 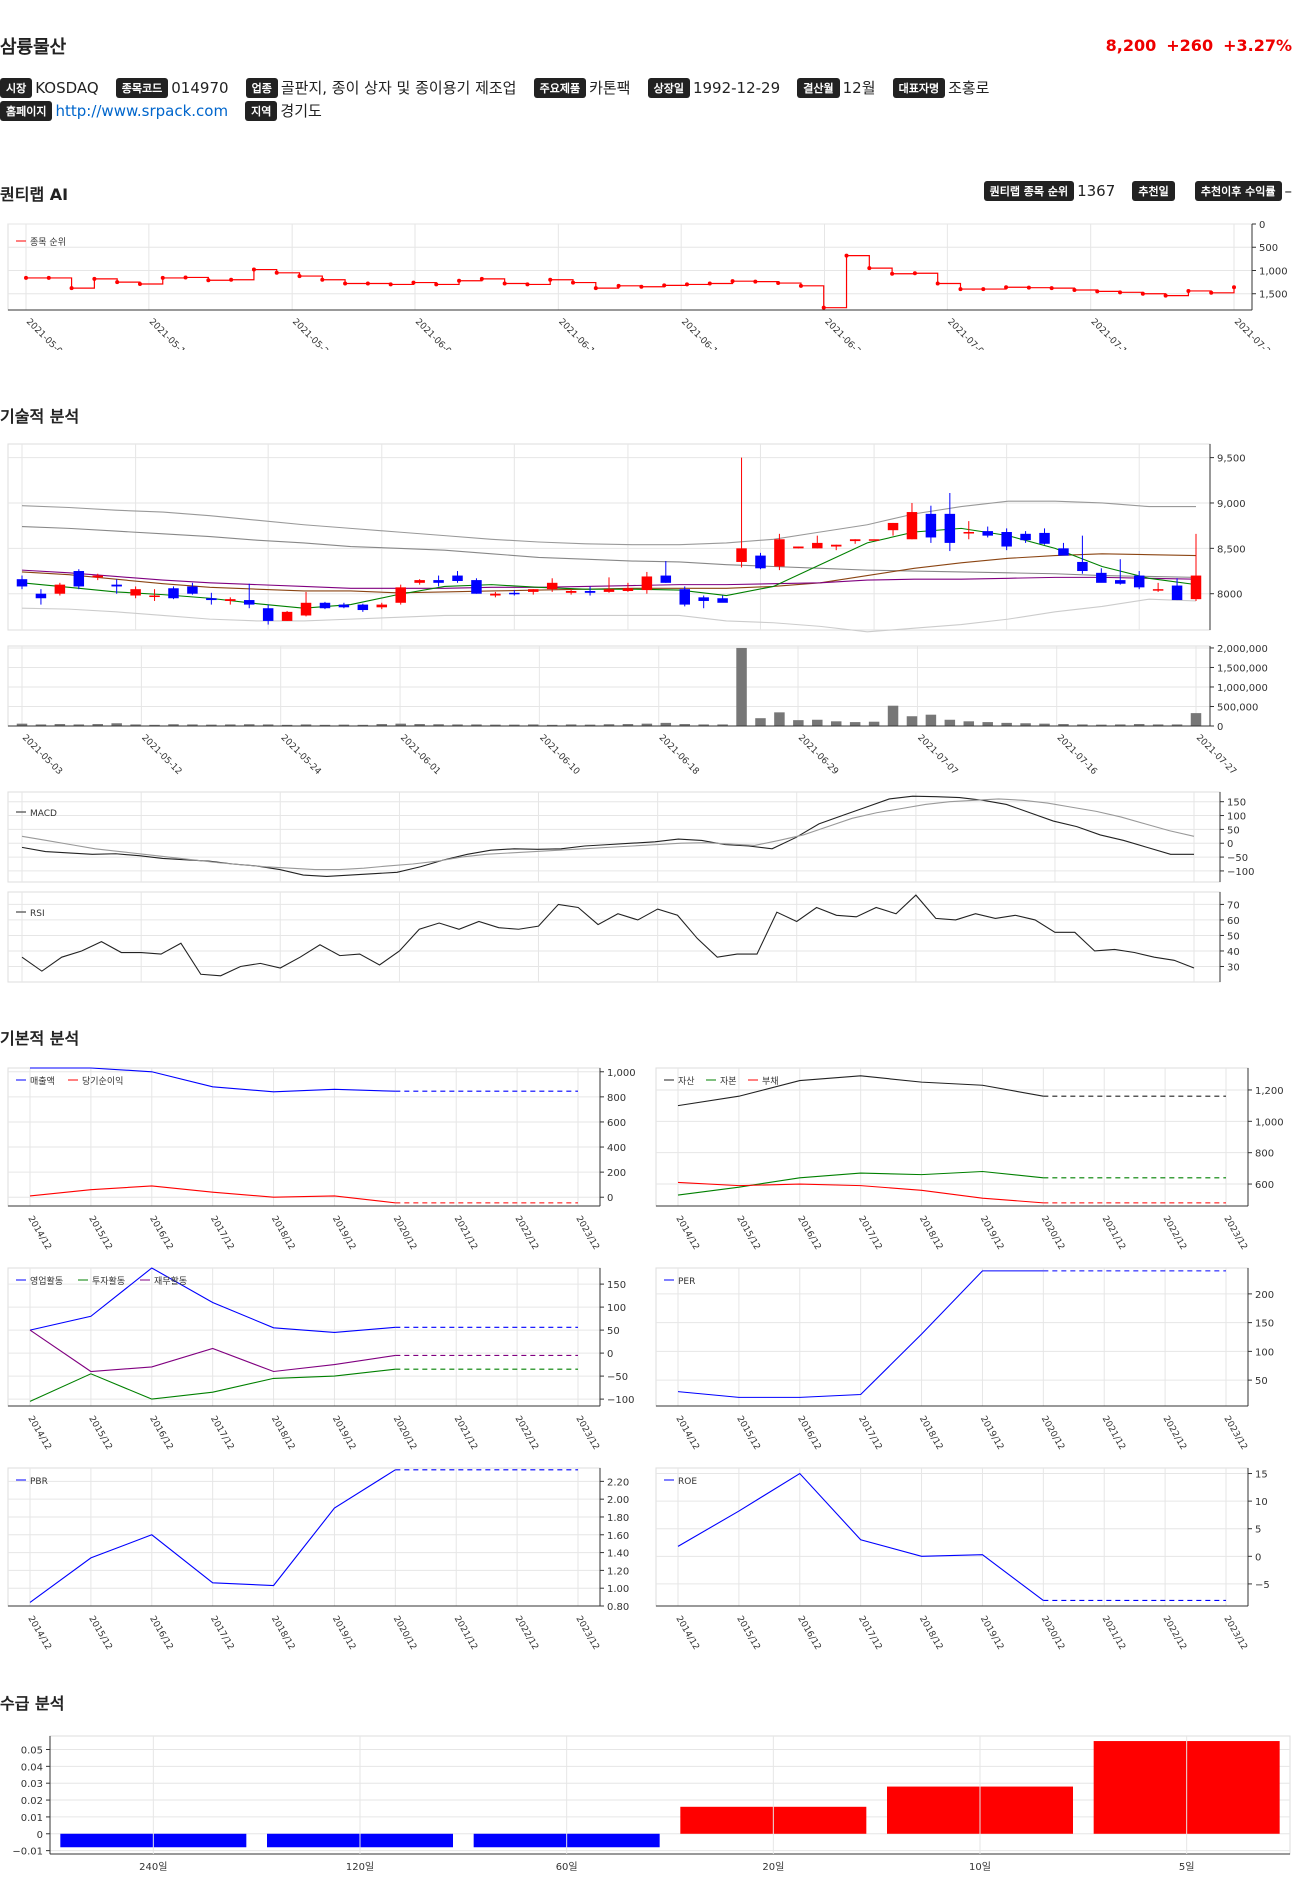 I want to click on homepage-link: http://www.srpack.com, so click(x=142, y=110).